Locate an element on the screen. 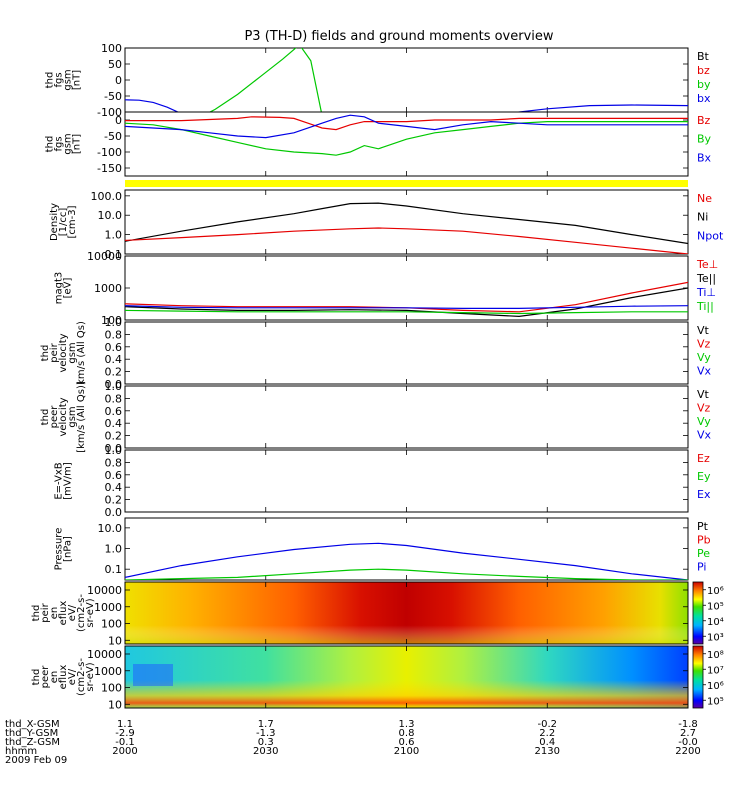 This screenshot has width=750, height=800. y-axis-label: [cm-3] is located at coordinates (72, 221).